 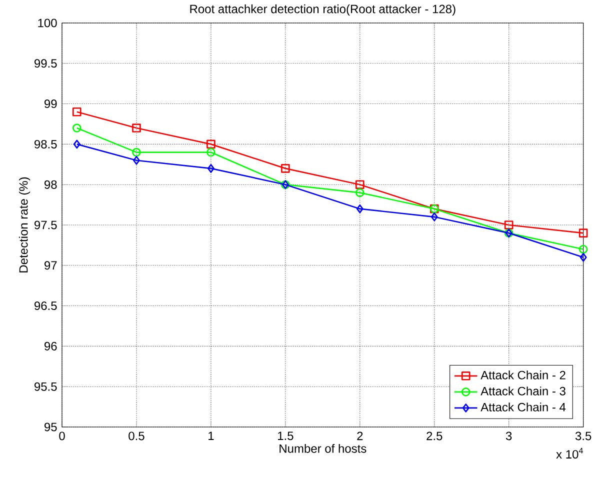 I want to click on y-tick-label: 95.5, so click(x=45, y=386).